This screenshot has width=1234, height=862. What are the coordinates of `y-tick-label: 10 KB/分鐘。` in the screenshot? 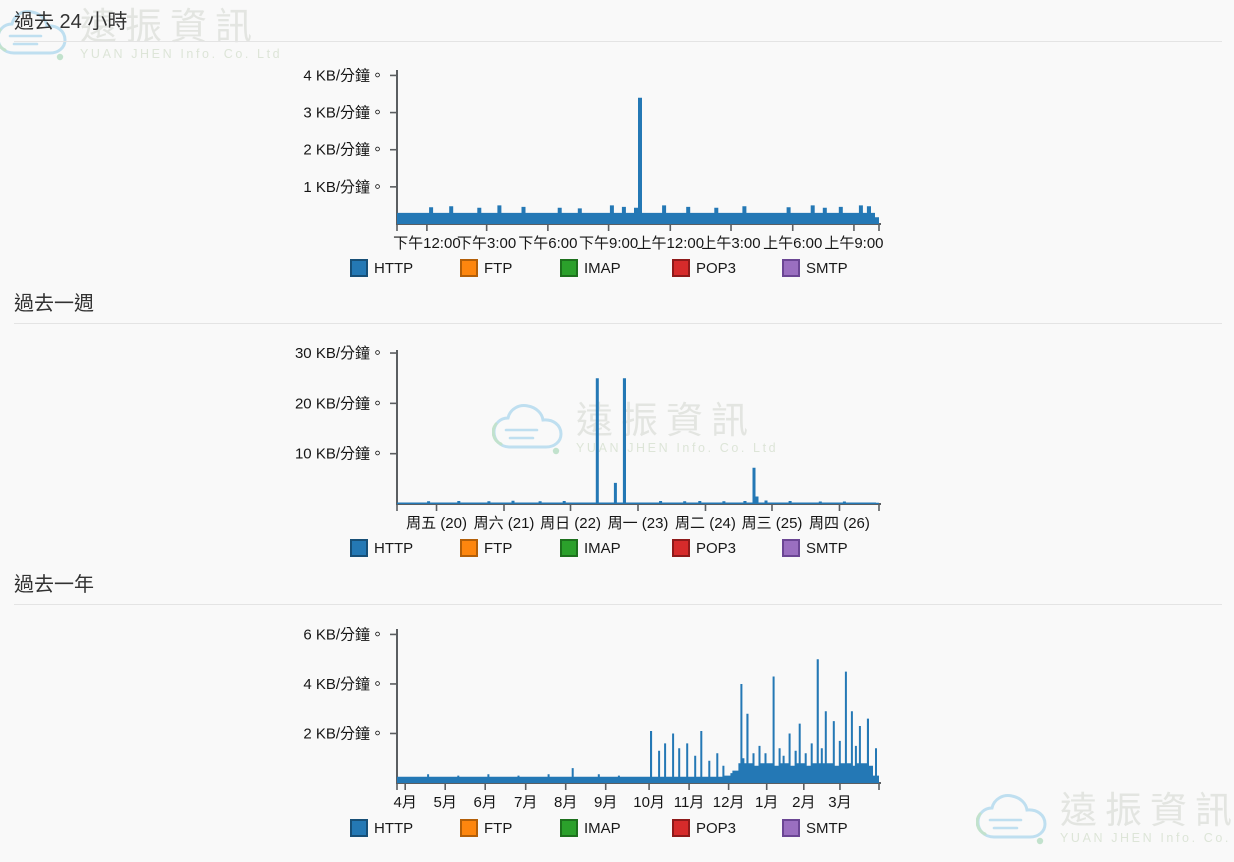 It's located at (340, 454).